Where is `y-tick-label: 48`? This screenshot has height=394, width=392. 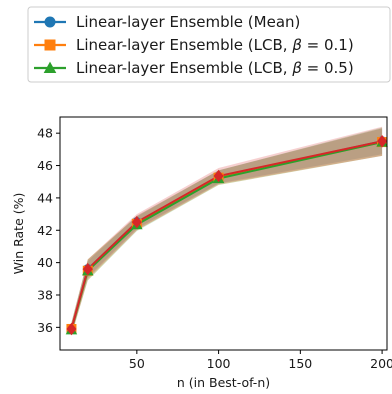
y-tick-label: 48 is located at coordinates (45, 133).